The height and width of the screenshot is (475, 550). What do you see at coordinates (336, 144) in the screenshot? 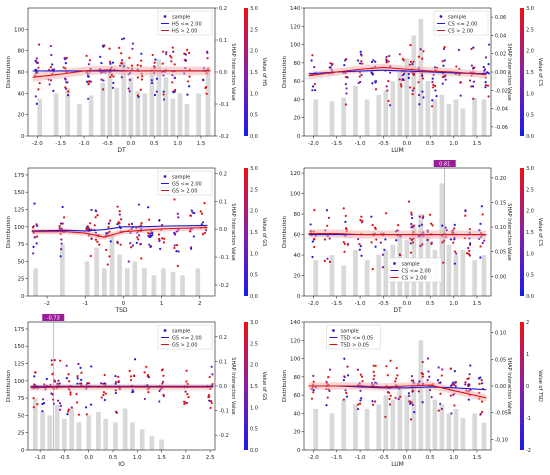
I see `x-tick-label: -1.5` at bounding box center [336, 144].